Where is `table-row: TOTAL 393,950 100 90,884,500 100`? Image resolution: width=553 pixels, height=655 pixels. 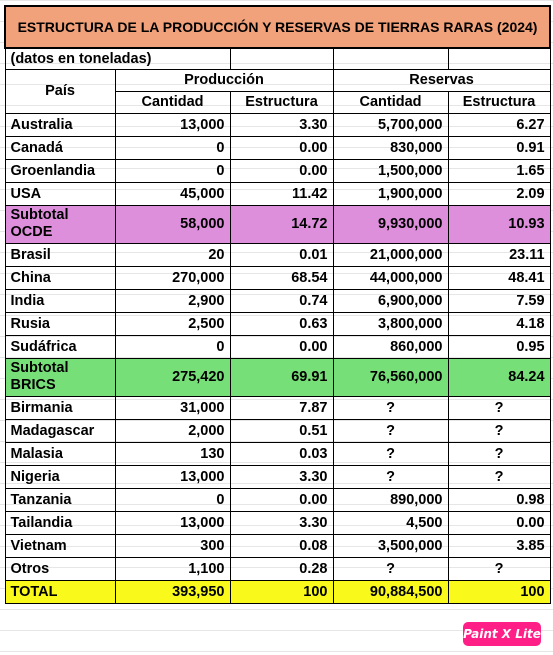 table-row: TOTAL 393,950 100 90,884,500 100 is located at coordinates (277, 591).